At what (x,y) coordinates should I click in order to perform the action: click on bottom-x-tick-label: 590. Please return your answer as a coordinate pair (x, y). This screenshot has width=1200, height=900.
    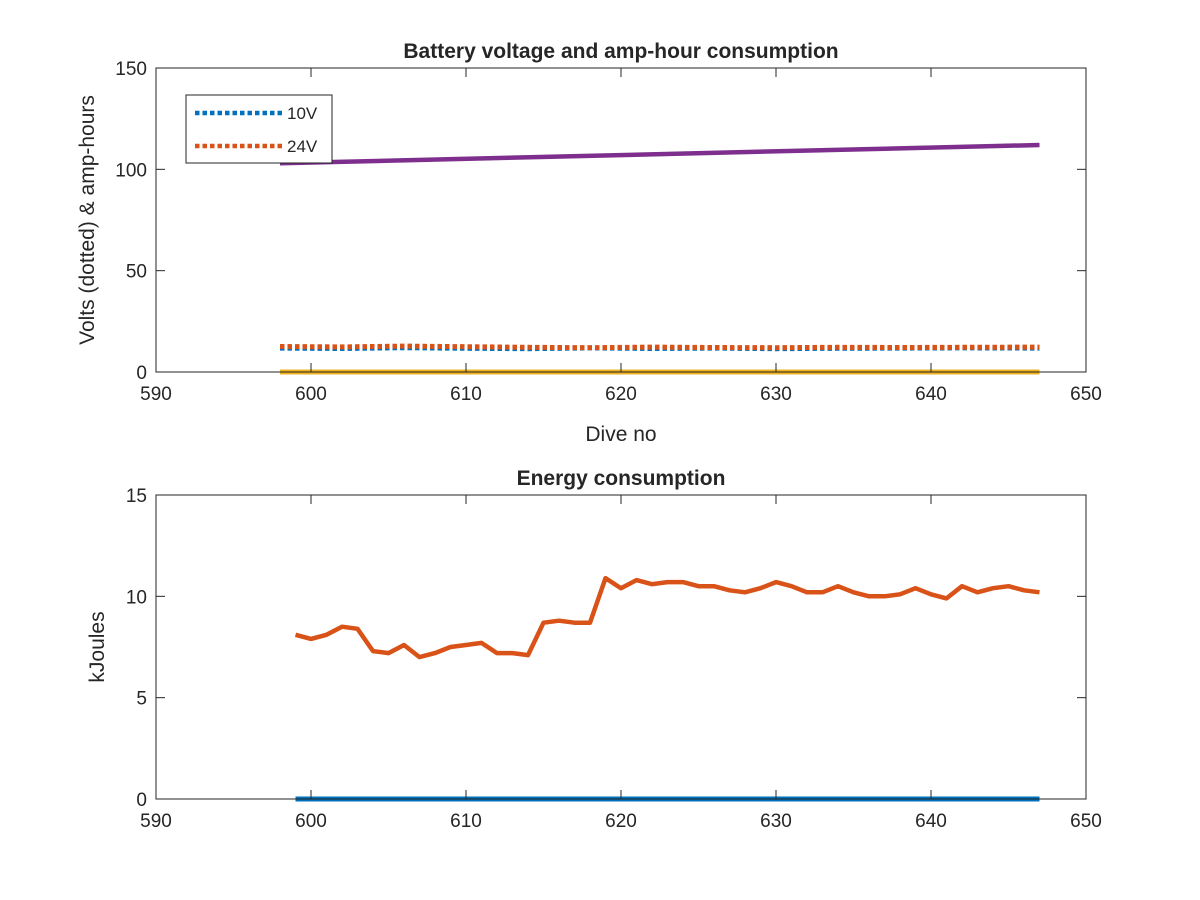
    Looking at the image, I should click on (156, 821).